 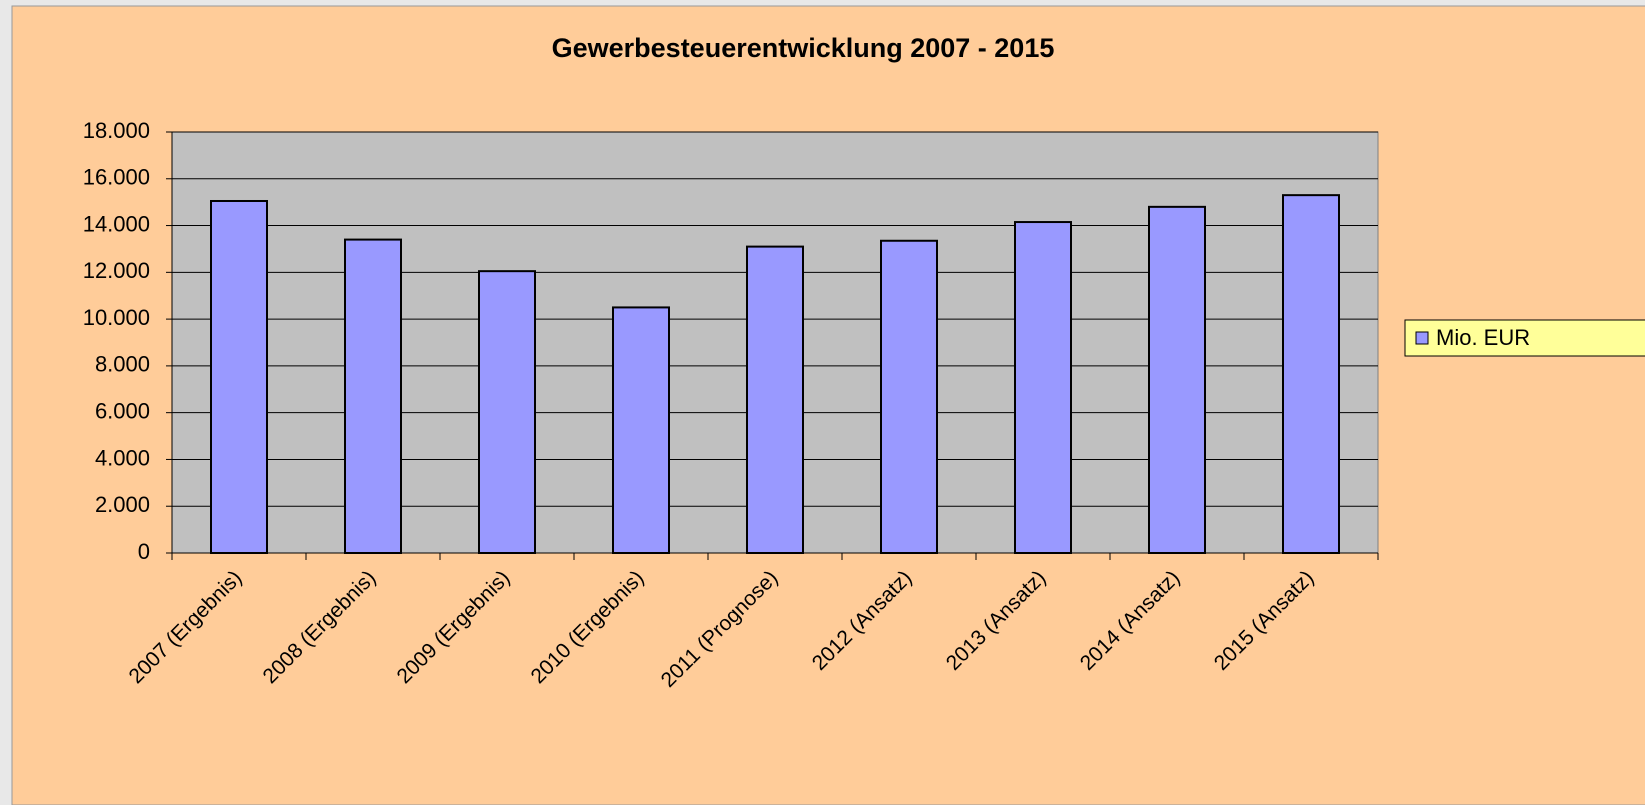 I want to click on legend-label: Mio. EUR, so click(x=1483, y=337).